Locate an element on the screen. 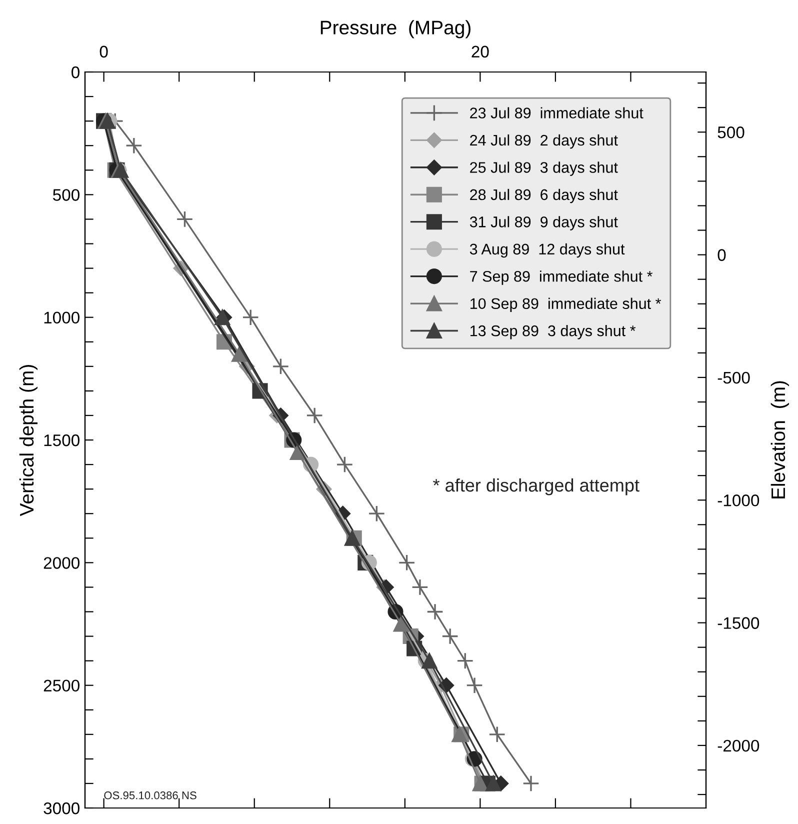 This screenshot has width=798, height=824. legend-label: 25 Jul 89 3 days shut is located at coordinates (544, 169).